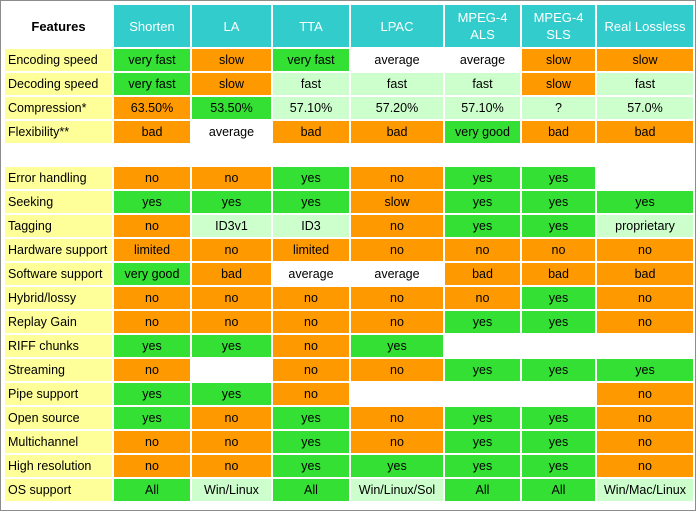  What do you see at coordinates (231, 108) in the screenshot?
I see `table-cell: 53.50%` at bounding box center [231, 108].